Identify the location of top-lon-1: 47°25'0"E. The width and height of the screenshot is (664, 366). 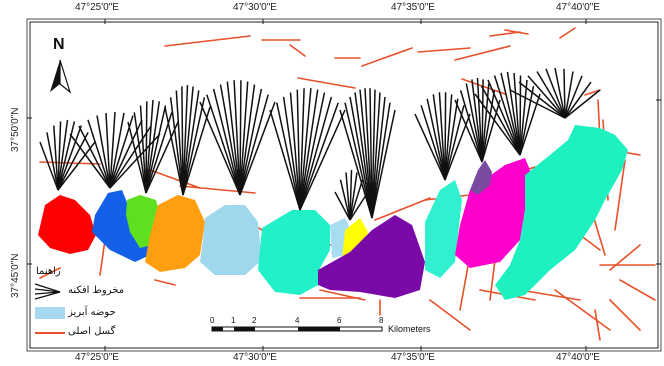
(97, 7).